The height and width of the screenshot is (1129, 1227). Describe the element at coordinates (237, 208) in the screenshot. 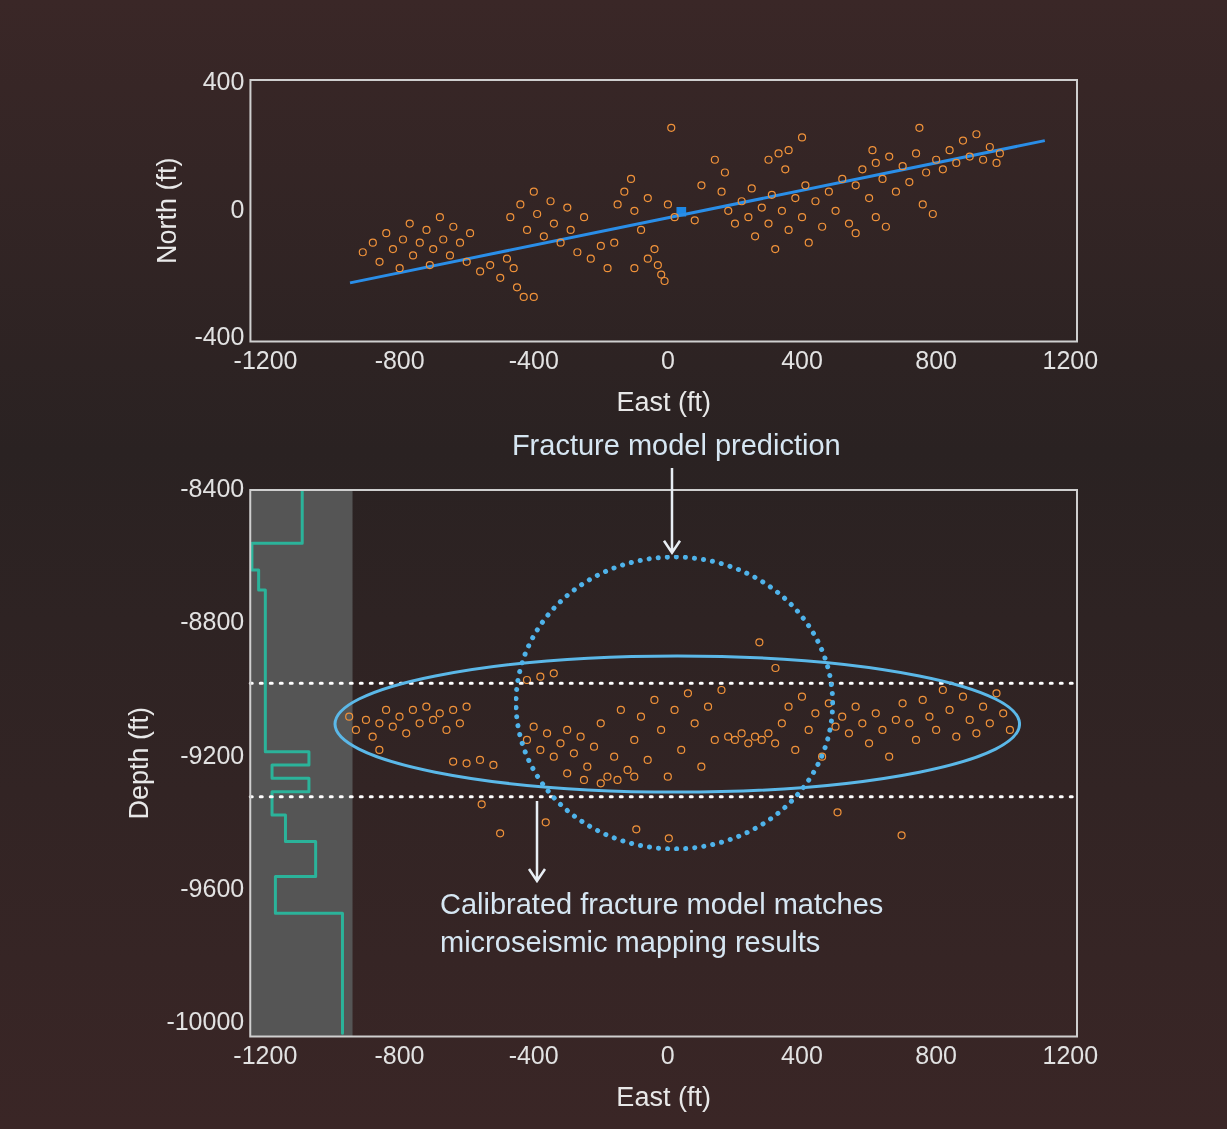

I see `y-tick-label: 0` at that location.